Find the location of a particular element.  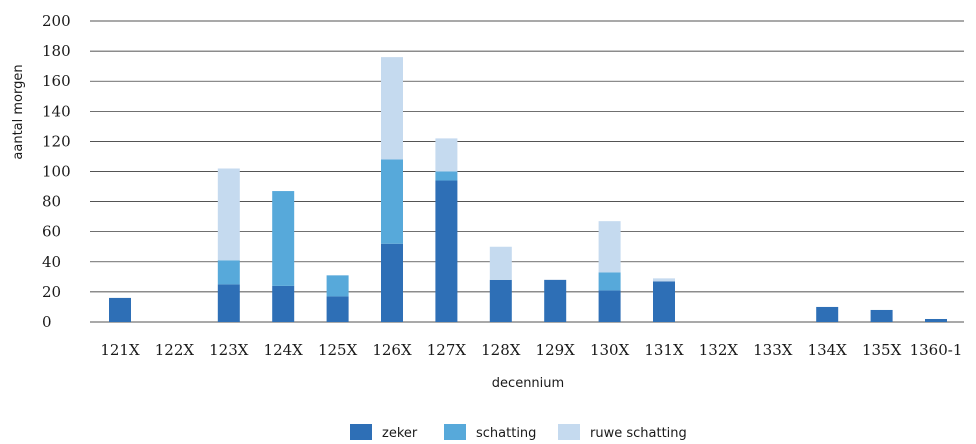

bar-123X-ruwe-schatting is located at coordinates (228, 214).